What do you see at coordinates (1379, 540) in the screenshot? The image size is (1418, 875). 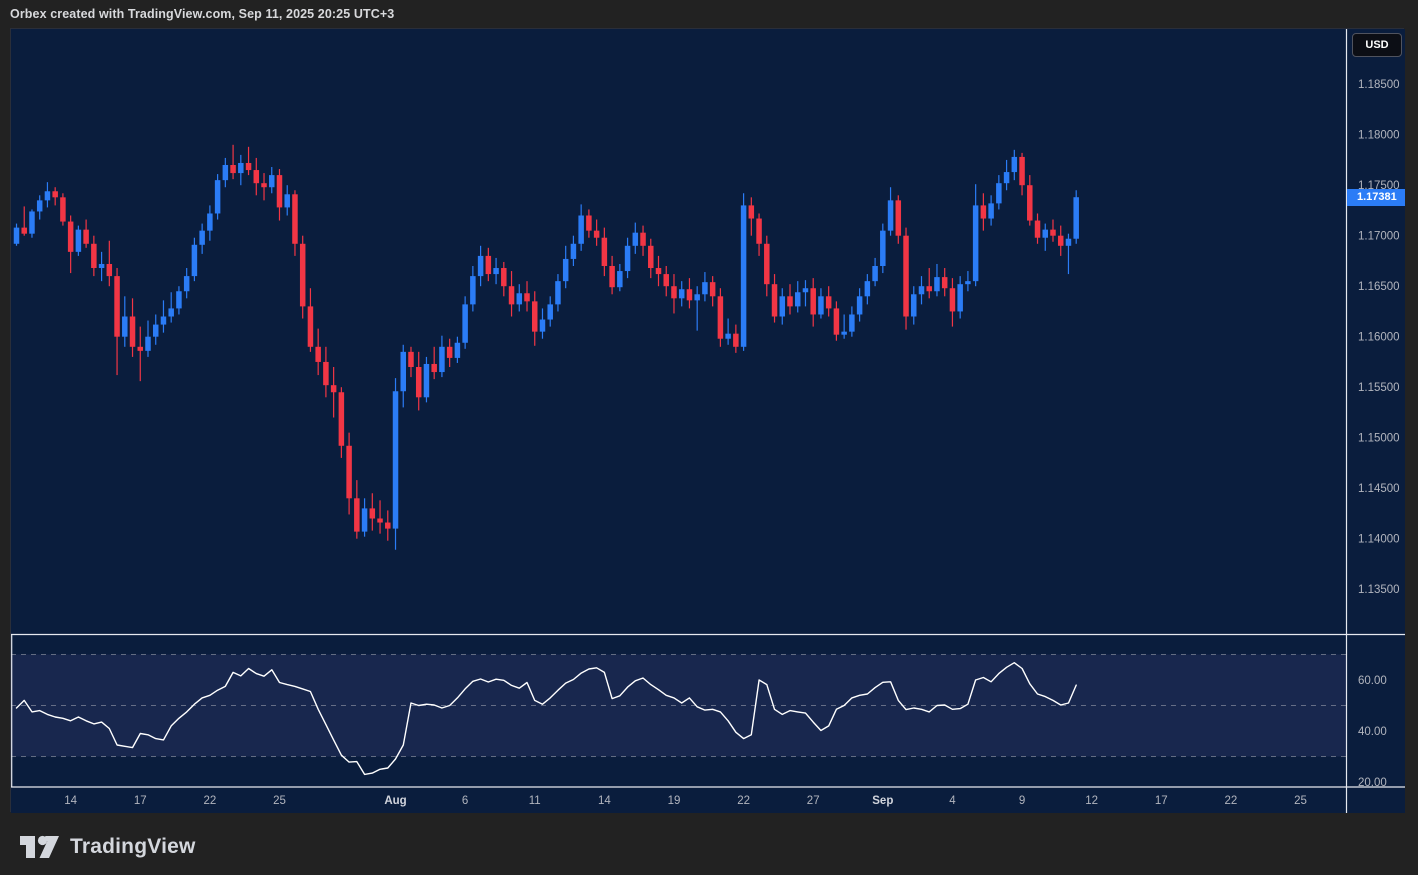 I see `price-tick-label: 1.14000` at bounding box center [1379, 540].